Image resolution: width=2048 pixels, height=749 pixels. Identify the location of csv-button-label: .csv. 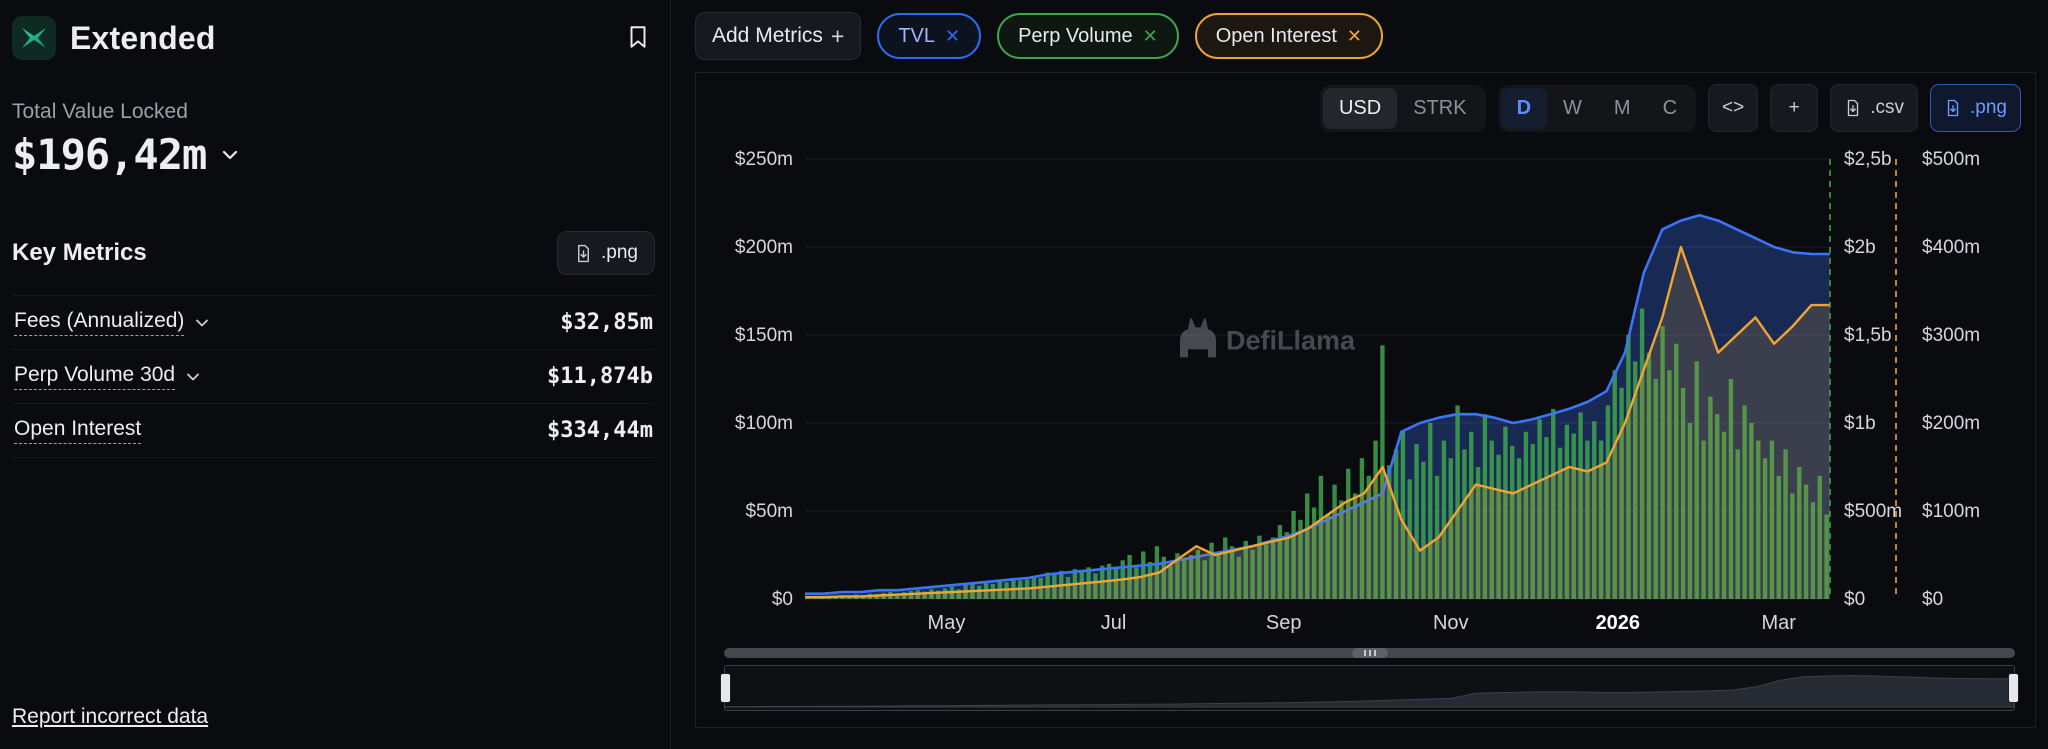
(1887, 107).